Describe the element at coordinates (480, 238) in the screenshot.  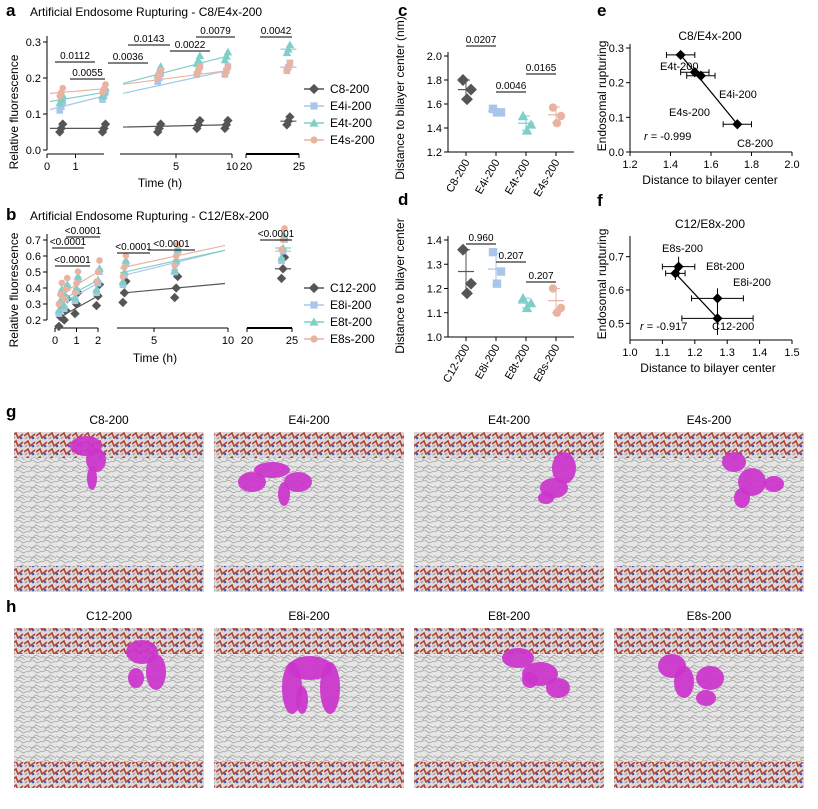
I see `d-significance-0-label: 0.960` at that location.